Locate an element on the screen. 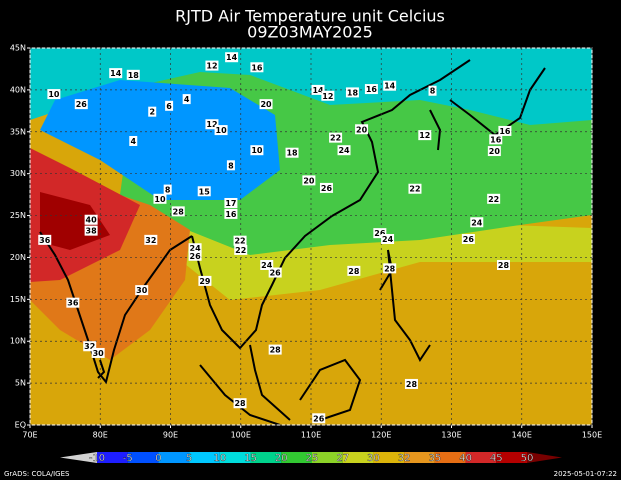  y-tick-label: 40N is located at coordinates (18, 89).